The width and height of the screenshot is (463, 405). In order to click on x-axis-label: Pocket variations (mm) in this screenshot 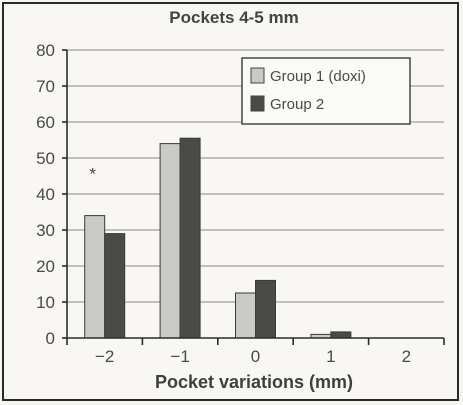, I will do `click(254, 382)`.